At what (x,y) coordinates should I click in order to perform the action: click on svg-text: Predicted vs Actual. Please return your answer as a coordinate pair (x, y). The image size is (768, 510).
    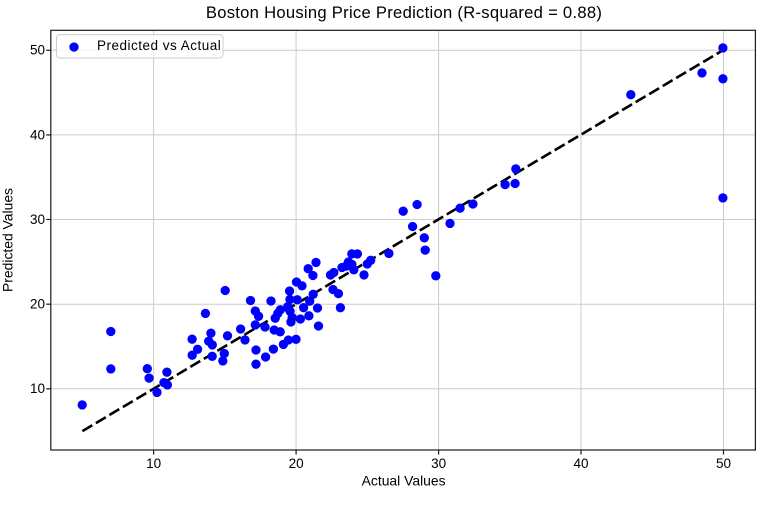
    Looking at the image, I should click on (159, 45).